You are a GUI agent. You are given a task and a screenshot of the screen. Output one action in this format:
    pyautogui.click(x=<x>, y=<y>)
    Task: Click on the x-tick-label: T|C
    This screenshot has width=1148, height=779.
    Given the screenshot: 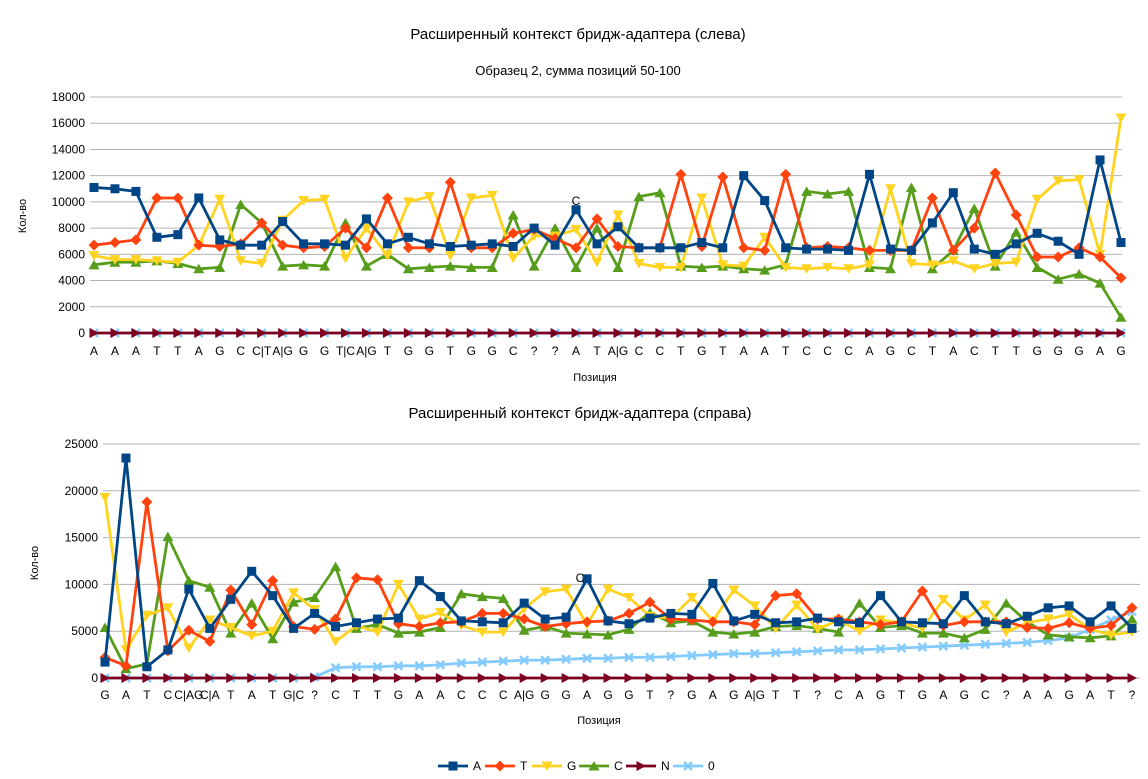 What is the action you would take?
    pyautogui.click(x=345, y=351)
    